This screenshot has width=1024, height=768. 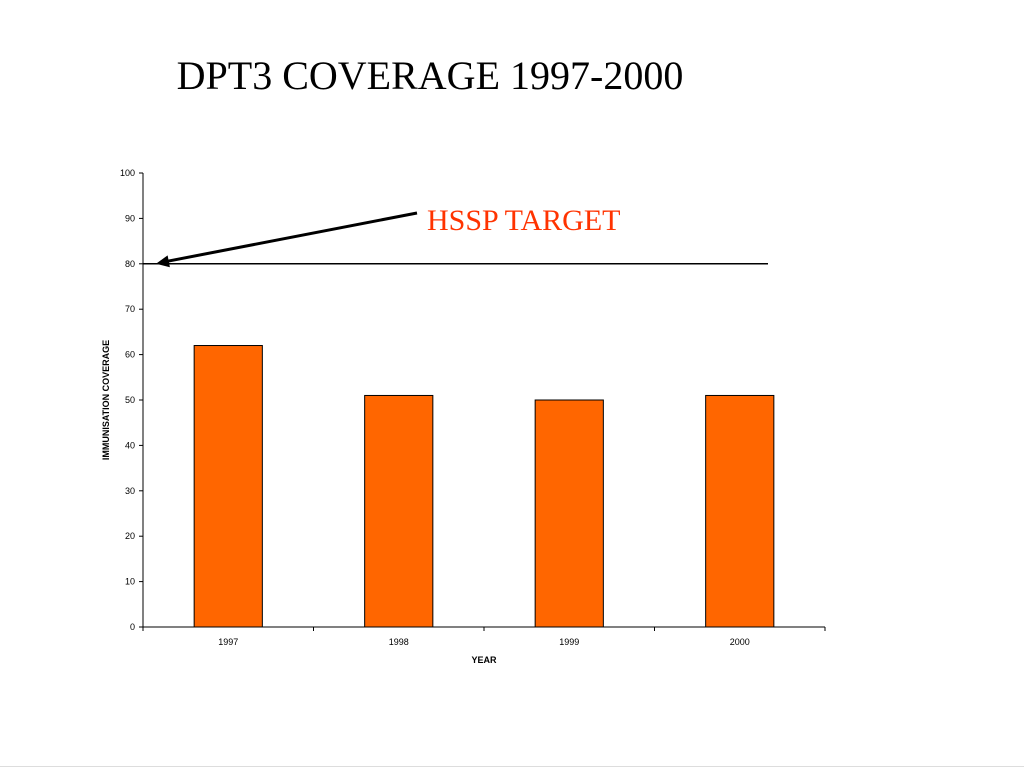 I want to click on arrow-head, so click(x=163, y=261).